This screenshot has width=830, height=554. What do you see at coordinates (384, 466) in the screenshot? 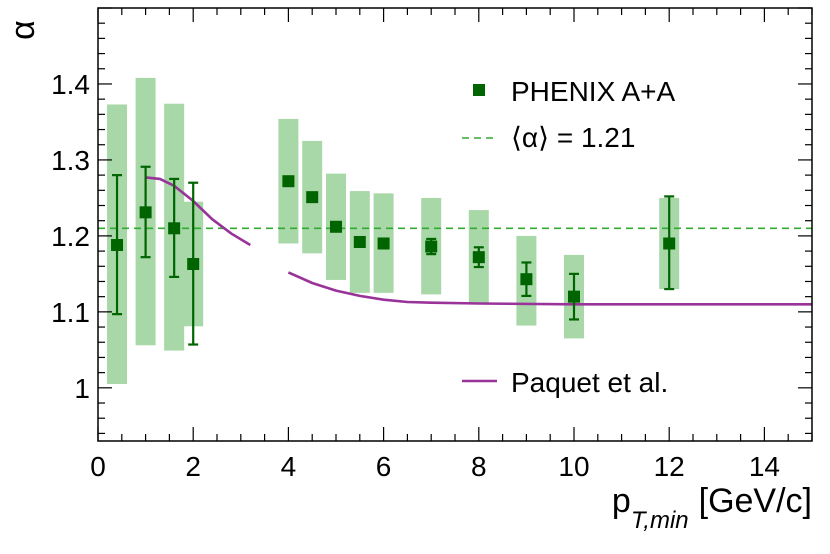
I see `x-tick-label: 6` at bounding box center [384, 466].